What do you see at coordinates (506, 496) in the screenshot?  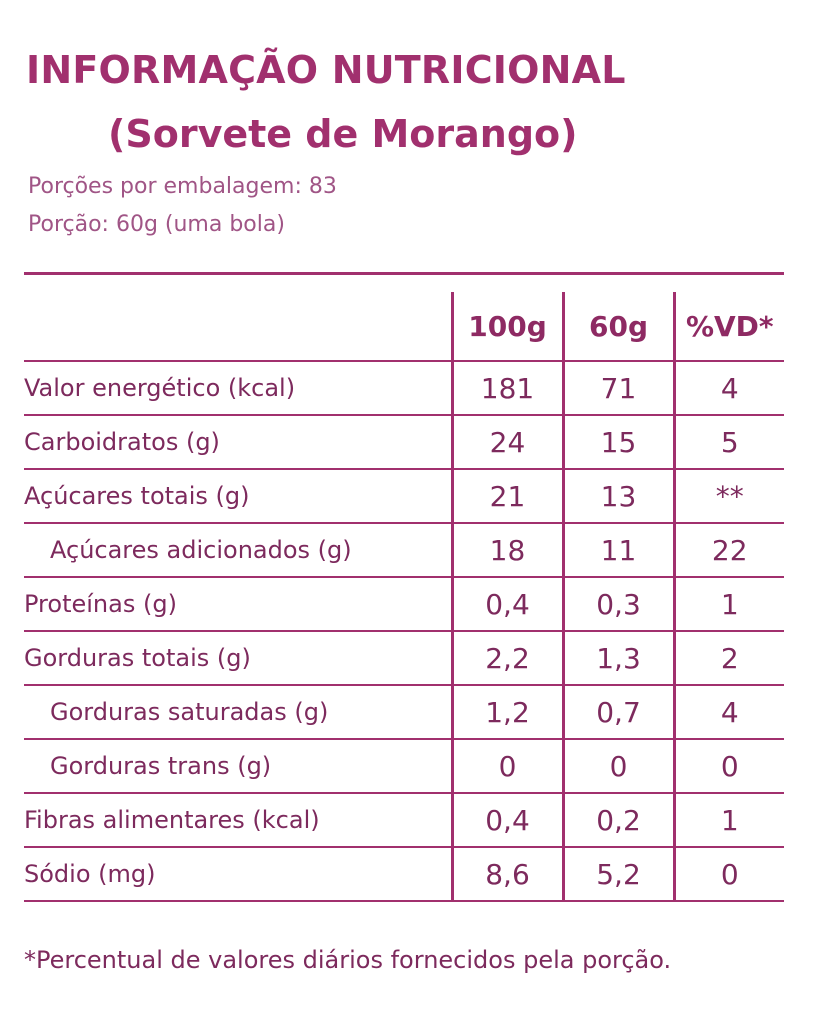 I see `value-100g: 21` at bounding box center [506, 496].